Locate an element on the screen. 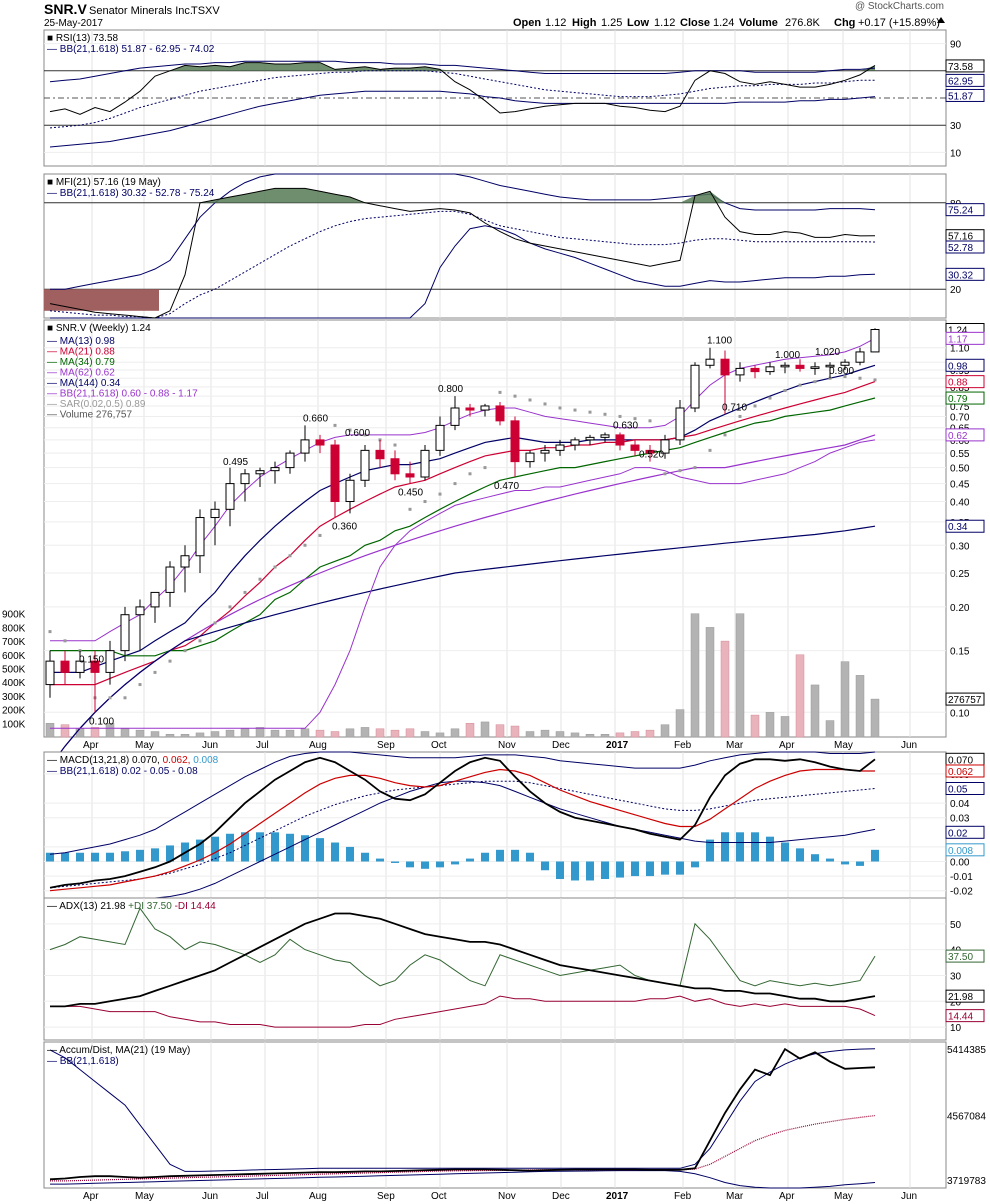 The height and width of the screenshot is (1204, 990). last-value-label: 1.24 is located at coordinates (958, 331).